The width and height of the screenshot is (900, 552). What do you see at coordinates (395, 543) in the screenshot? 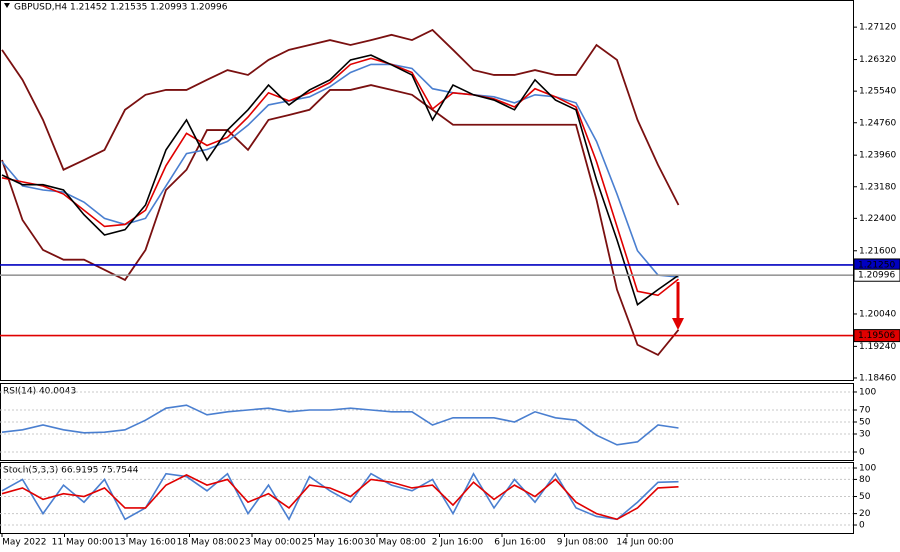
I see `x-tick-label: 30 May 08:00` at bounding box center [395, 543].